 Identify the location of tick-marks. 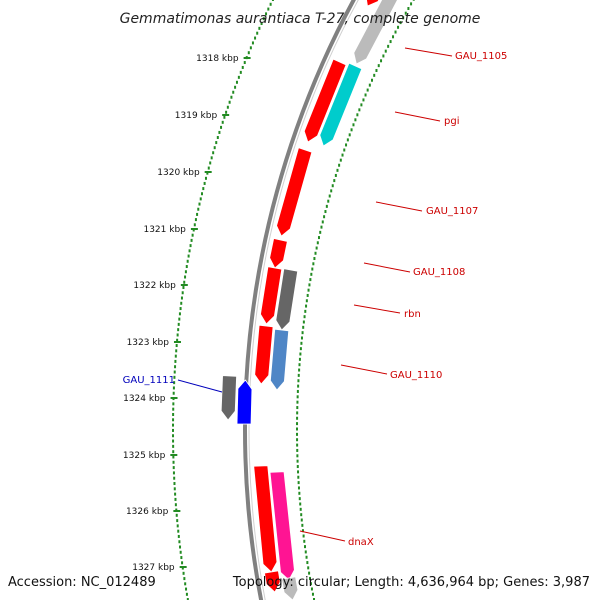
(210, 312).